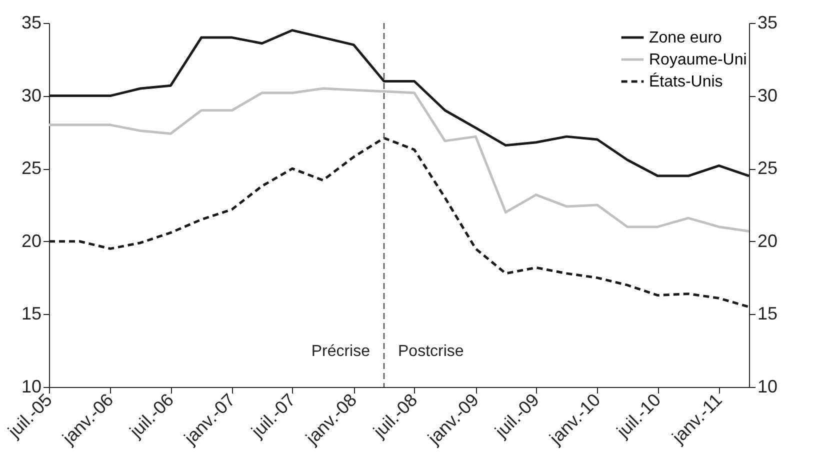  I want to click on y-tick-label: 10, so click(31, 386).